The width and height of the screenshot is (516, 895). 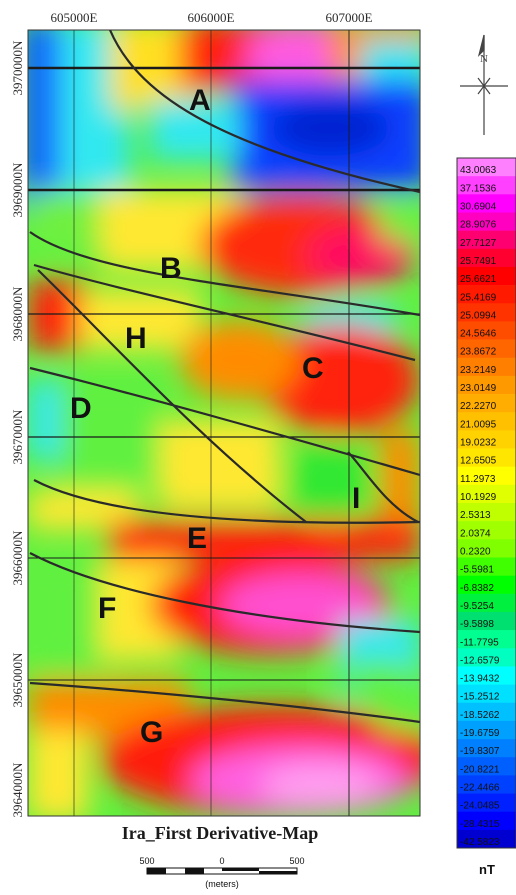 What do you see at coordinates (479, 642) in the screenshot?
I see `legend-value-label: -11.7795` at bounding box center [479, 642].